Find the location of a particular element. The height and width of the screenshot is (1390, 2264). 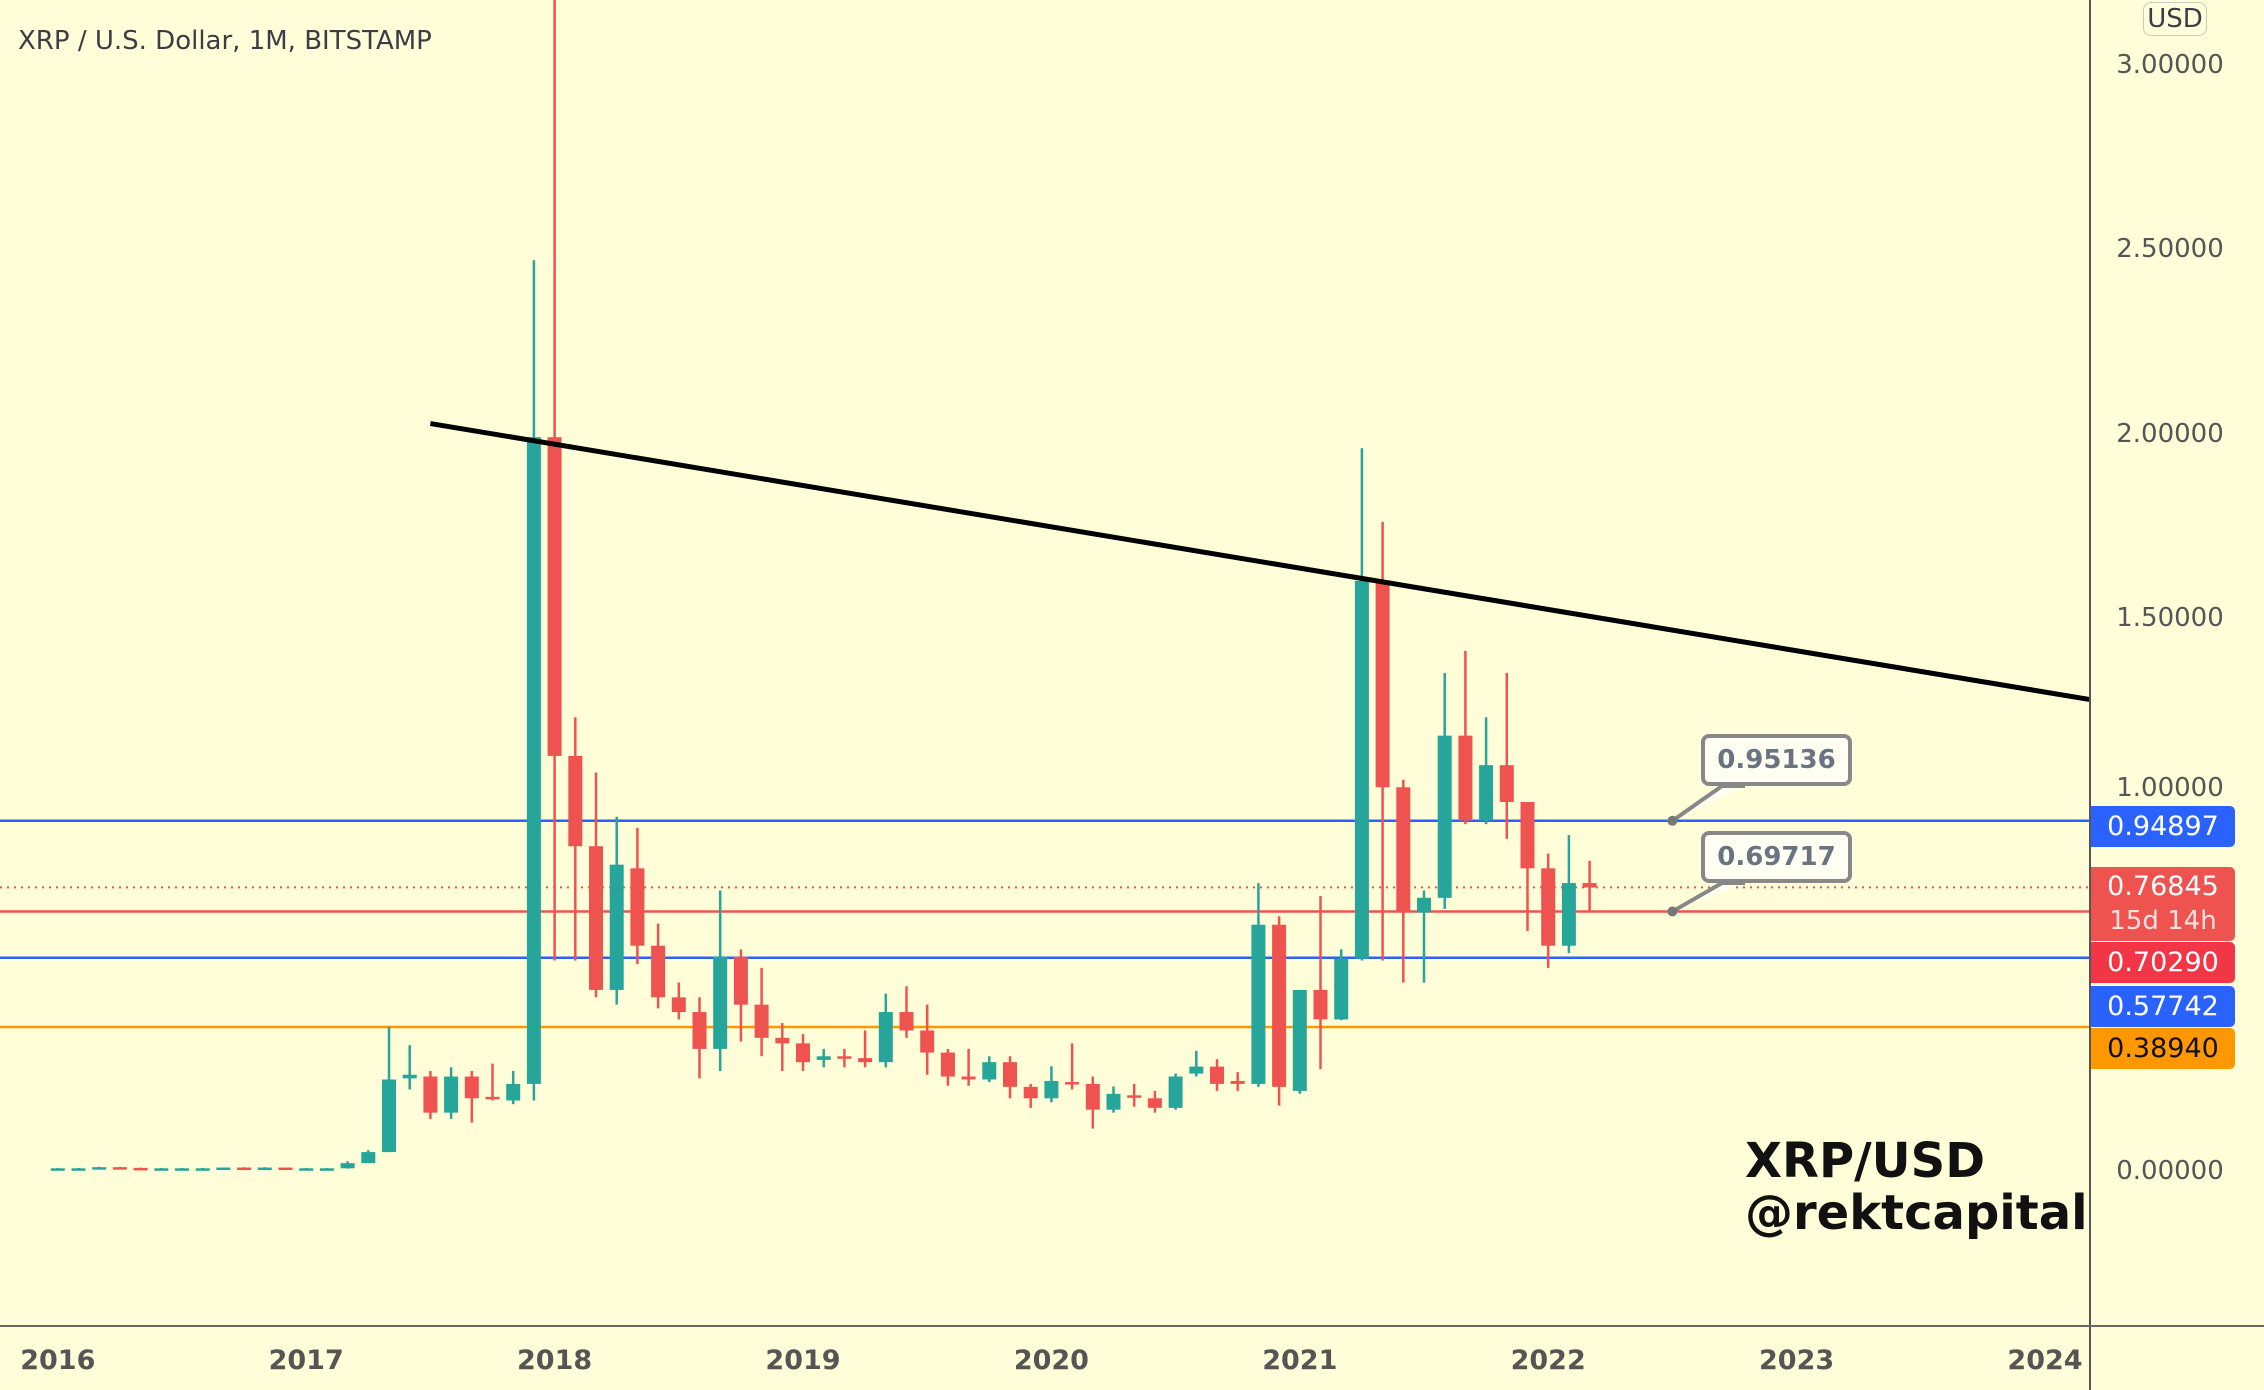

chart-title: XRP / U.S. Dollar, 1M, BITSTAMP is located at coordinates (225, 41).